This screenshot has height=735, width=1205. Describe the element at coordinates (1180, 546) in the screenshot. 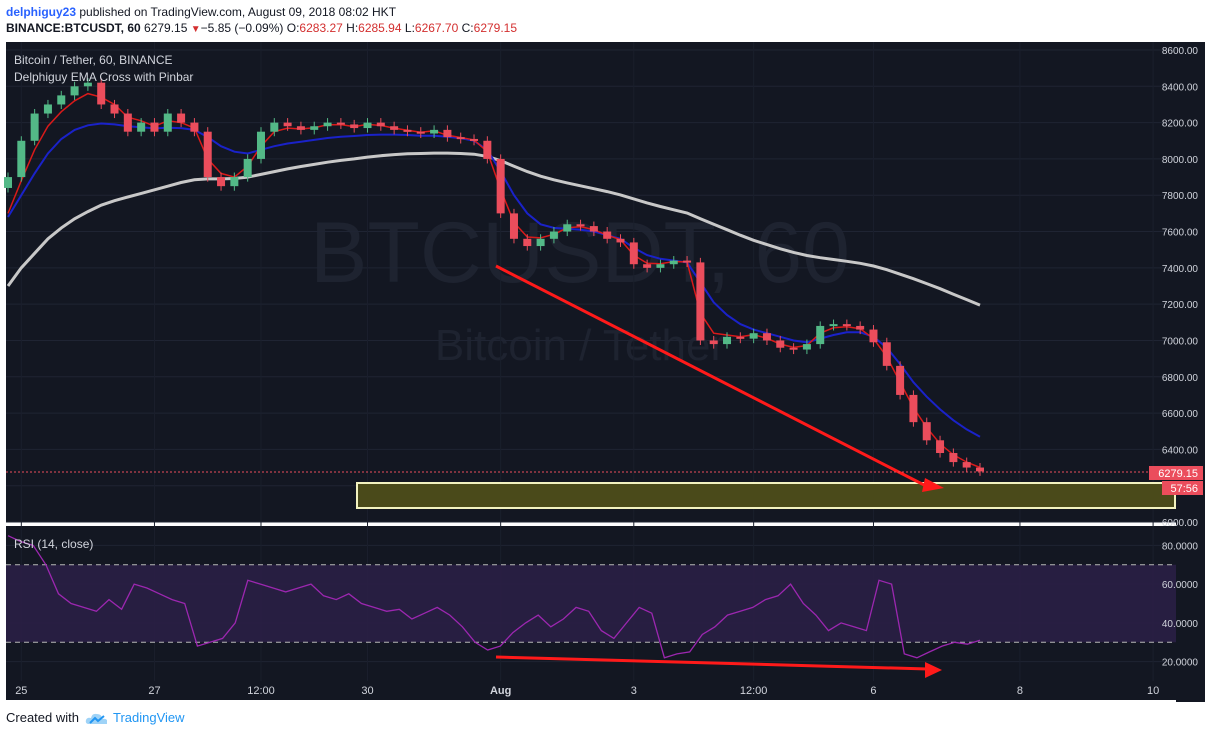

I see `rsi-tick-label: 80.0000` at that location.